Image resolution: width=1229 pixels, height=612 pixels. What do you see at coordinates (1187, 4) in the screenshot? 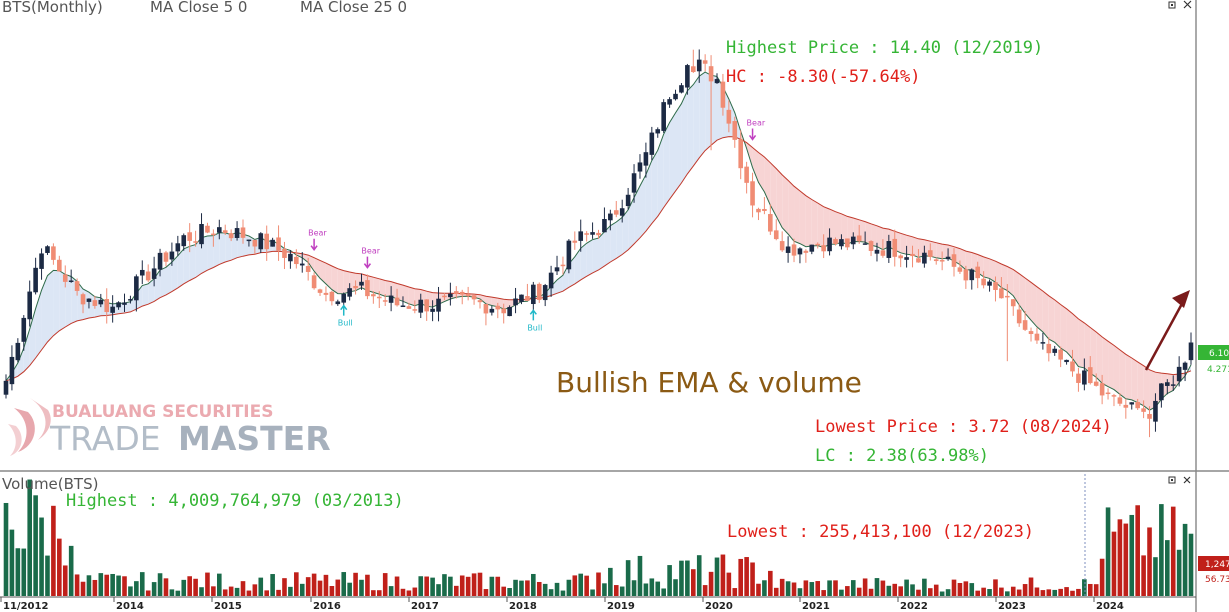
I see `close-price-panel-icon` at bounding box center [1187, 4].